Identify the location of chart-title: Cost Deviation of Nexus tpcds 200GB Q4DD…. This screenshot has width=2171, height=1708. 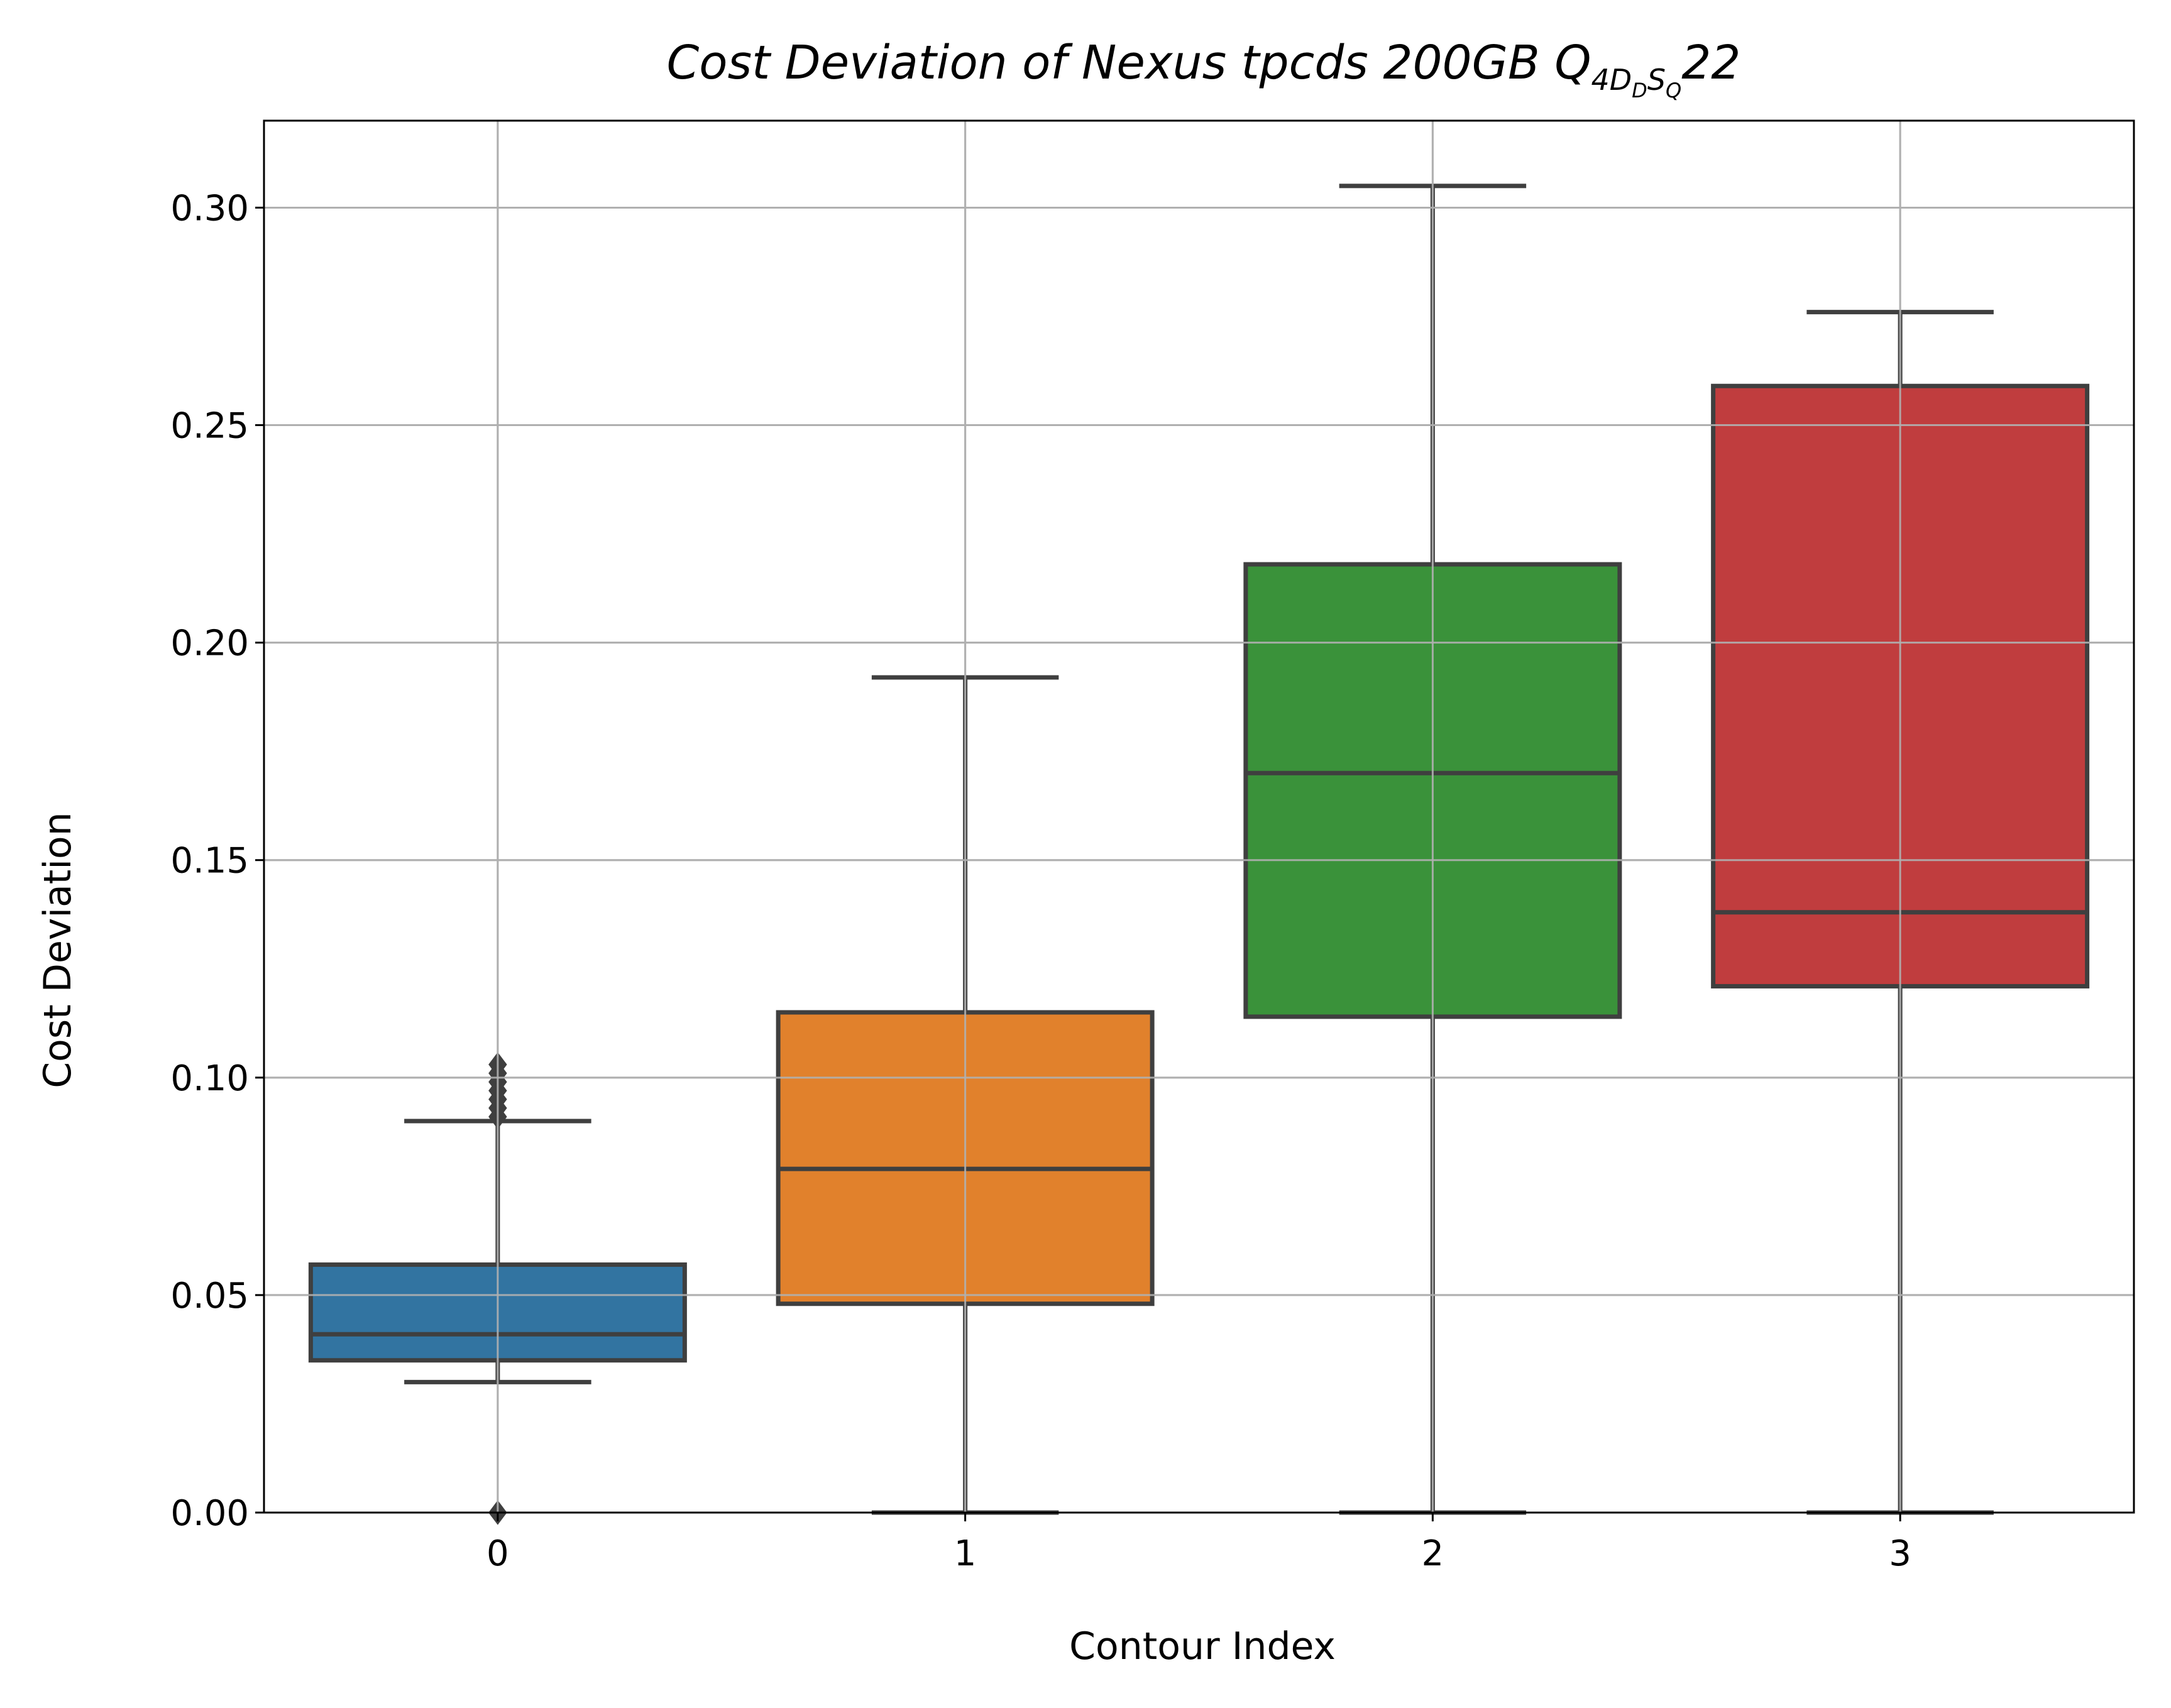
(1204, 69).